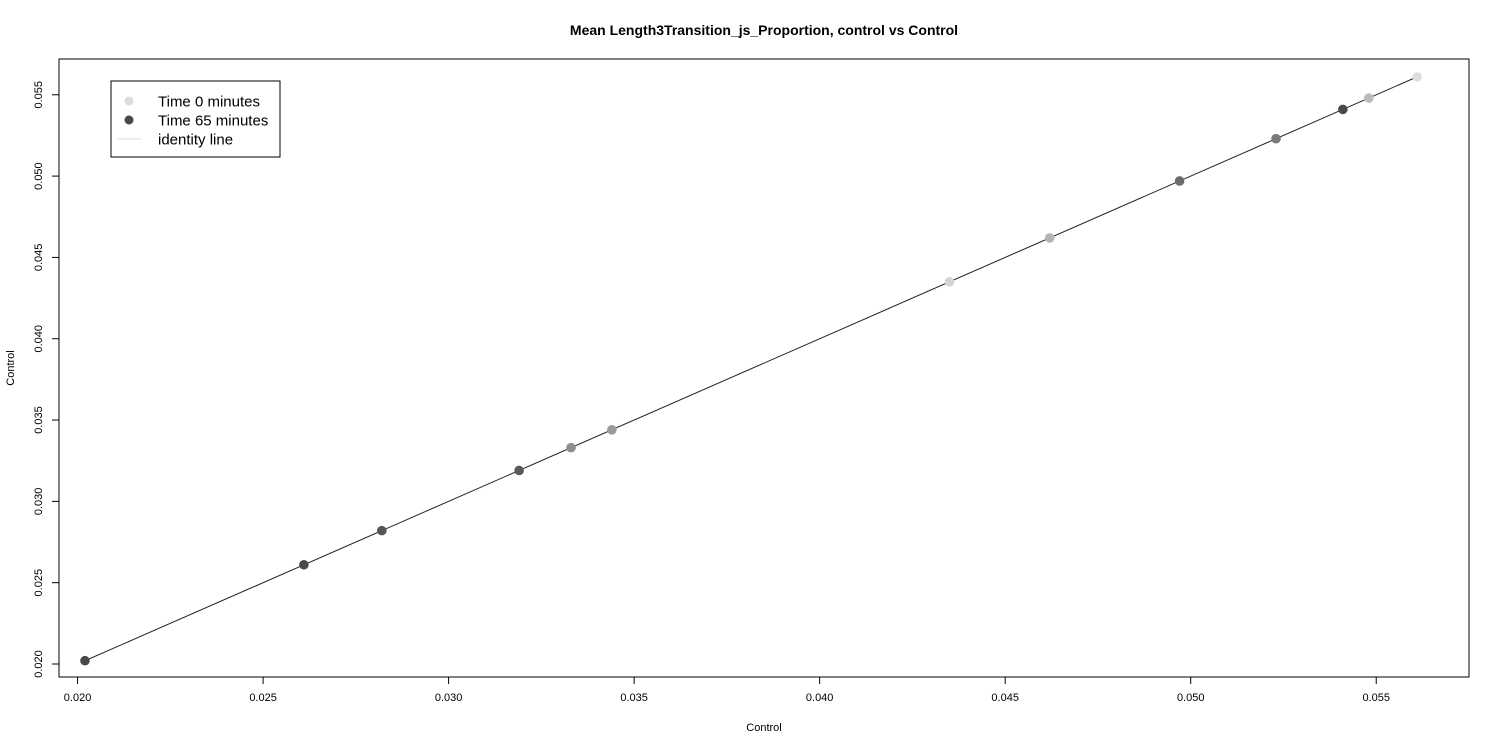 The height and width of the screenshot is (750, 1500). I want to click on y-tick-label: 0.040, so click(39, 339).